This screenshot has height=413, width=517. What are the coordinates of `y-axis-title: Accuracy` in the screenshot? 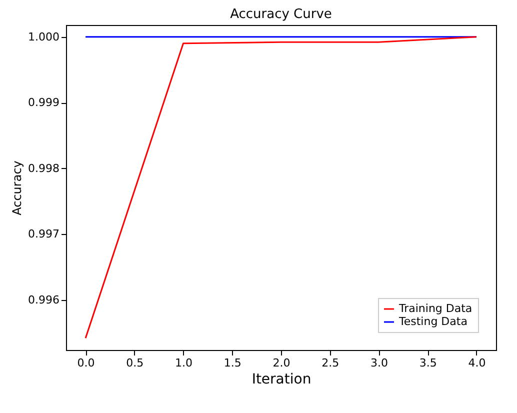 It's located at (17, 188).